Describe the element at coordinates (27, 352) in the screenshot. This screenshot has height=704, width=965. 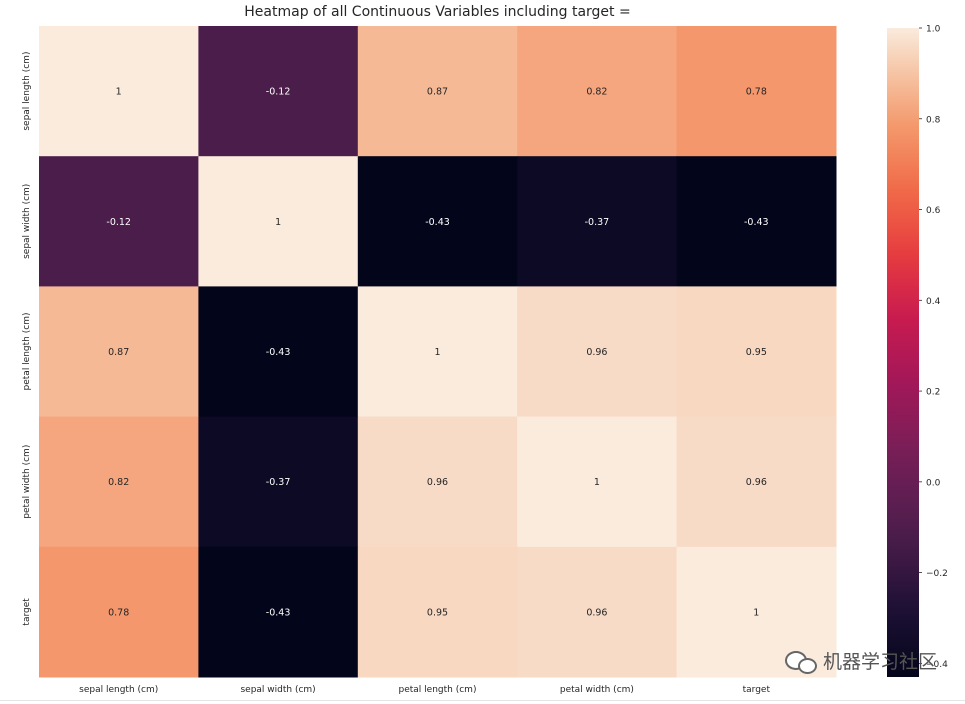
I see `y-tick-label: petal length (cm)` at that location.